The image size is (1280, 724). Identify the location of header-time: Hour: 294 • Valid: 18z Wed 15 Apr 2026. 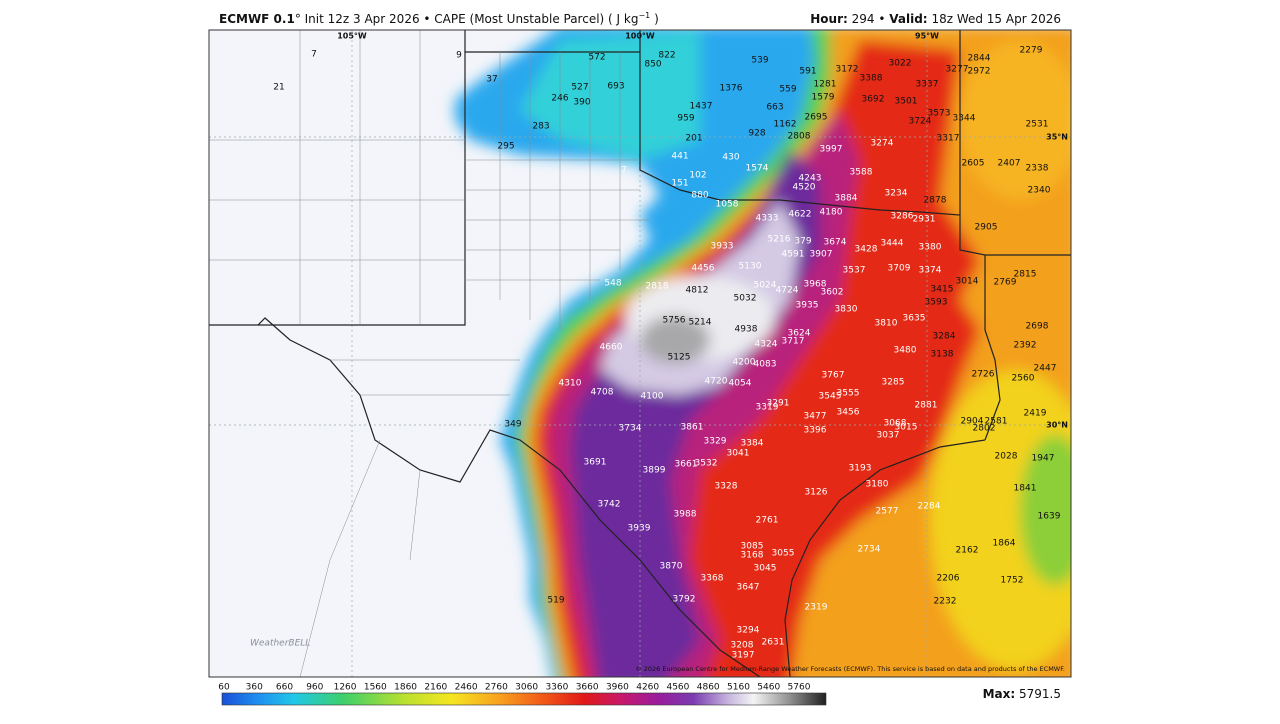
(935, 19).